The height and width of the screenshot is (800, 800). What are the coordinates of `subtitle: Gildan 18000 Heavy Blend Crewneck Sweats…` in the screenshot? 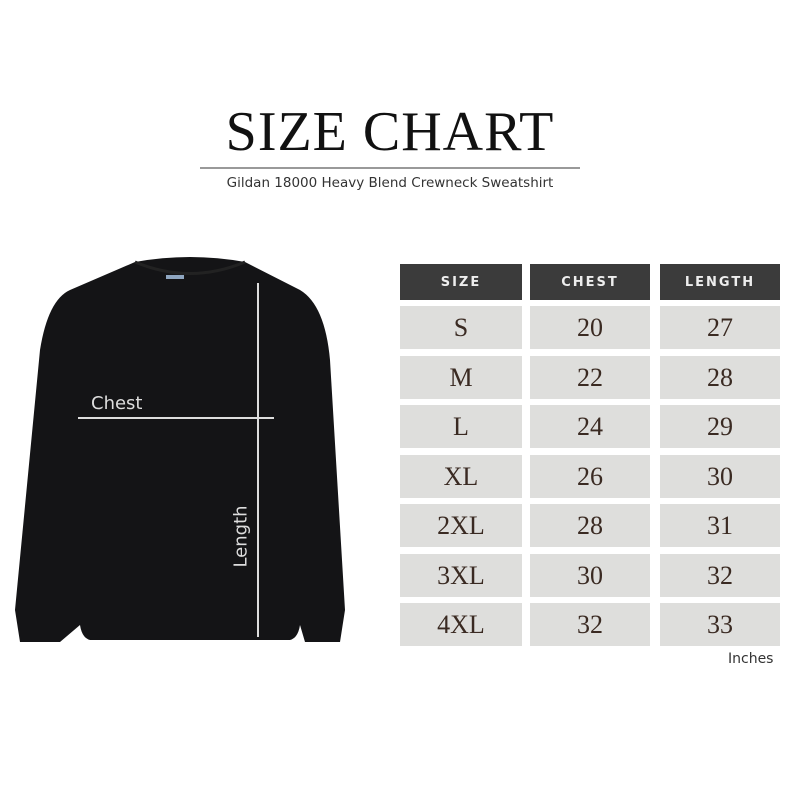 It's located at (390, 183).